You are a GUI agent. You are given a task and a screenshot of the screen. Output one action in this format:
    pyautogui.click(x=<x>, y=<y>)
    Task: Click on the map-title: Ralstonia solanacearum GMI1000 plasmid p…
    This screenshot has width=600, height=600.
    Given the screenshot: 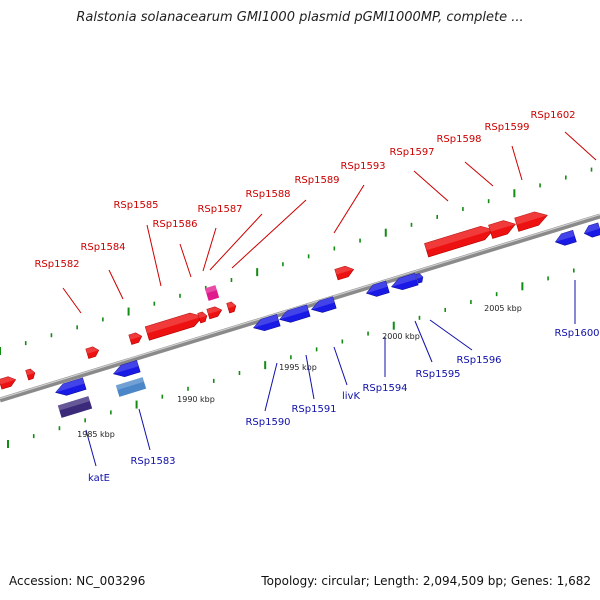 What is the action you would take?
    pyautogui.click(x=300, y=17)
    